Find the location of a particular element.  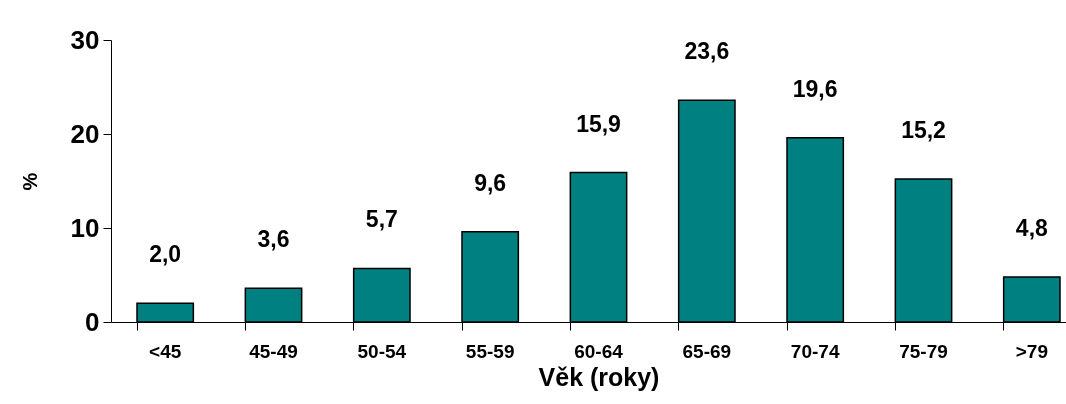

y-tick-label: 0 is located at coordinates (92, 321).